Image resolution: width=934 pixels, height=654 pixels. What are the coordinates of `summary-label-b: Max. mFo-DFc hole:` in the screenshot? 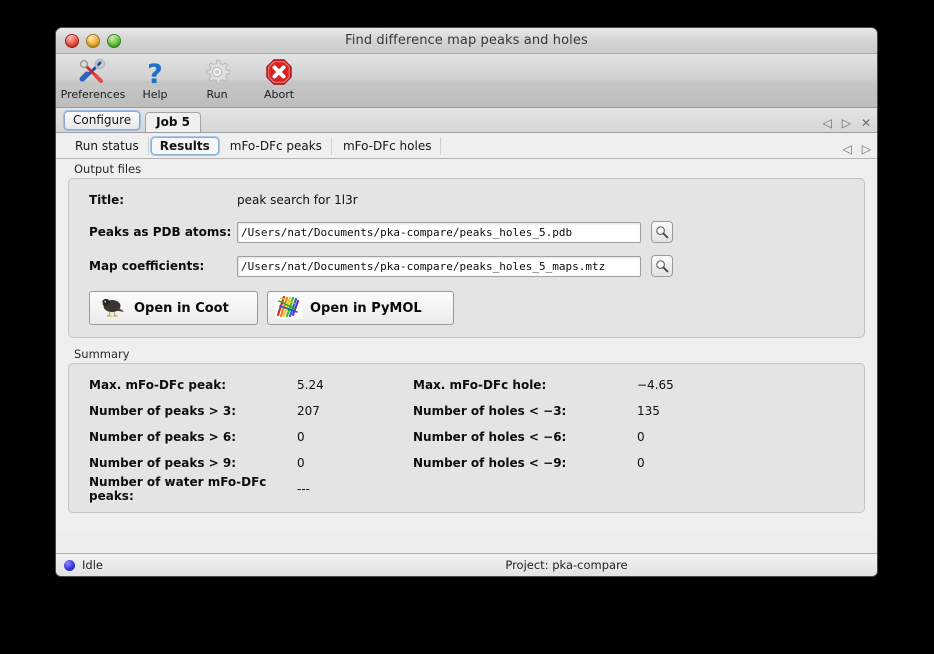 It's located at (480, 385).